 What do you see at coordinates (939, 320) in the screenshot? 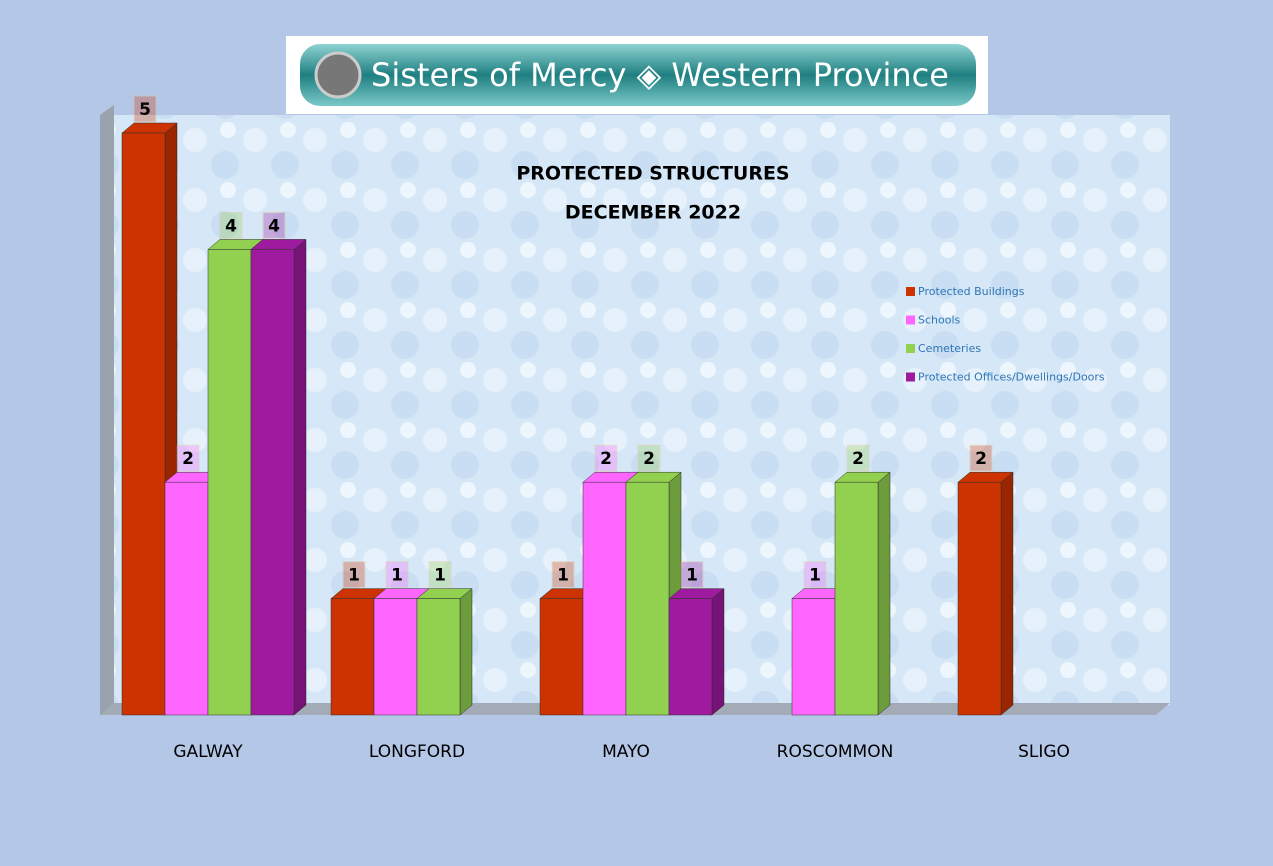
I see `legend-label: Schools` at bounding box center [939, 320].